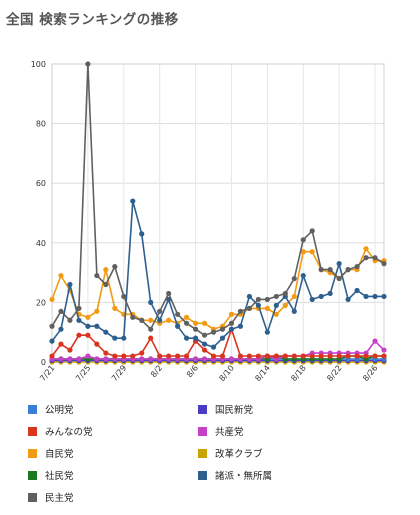 Image resolution: width=420 pixels, height=515 pixels. I want to click on legend-item: 公明党, so click(51, 409).